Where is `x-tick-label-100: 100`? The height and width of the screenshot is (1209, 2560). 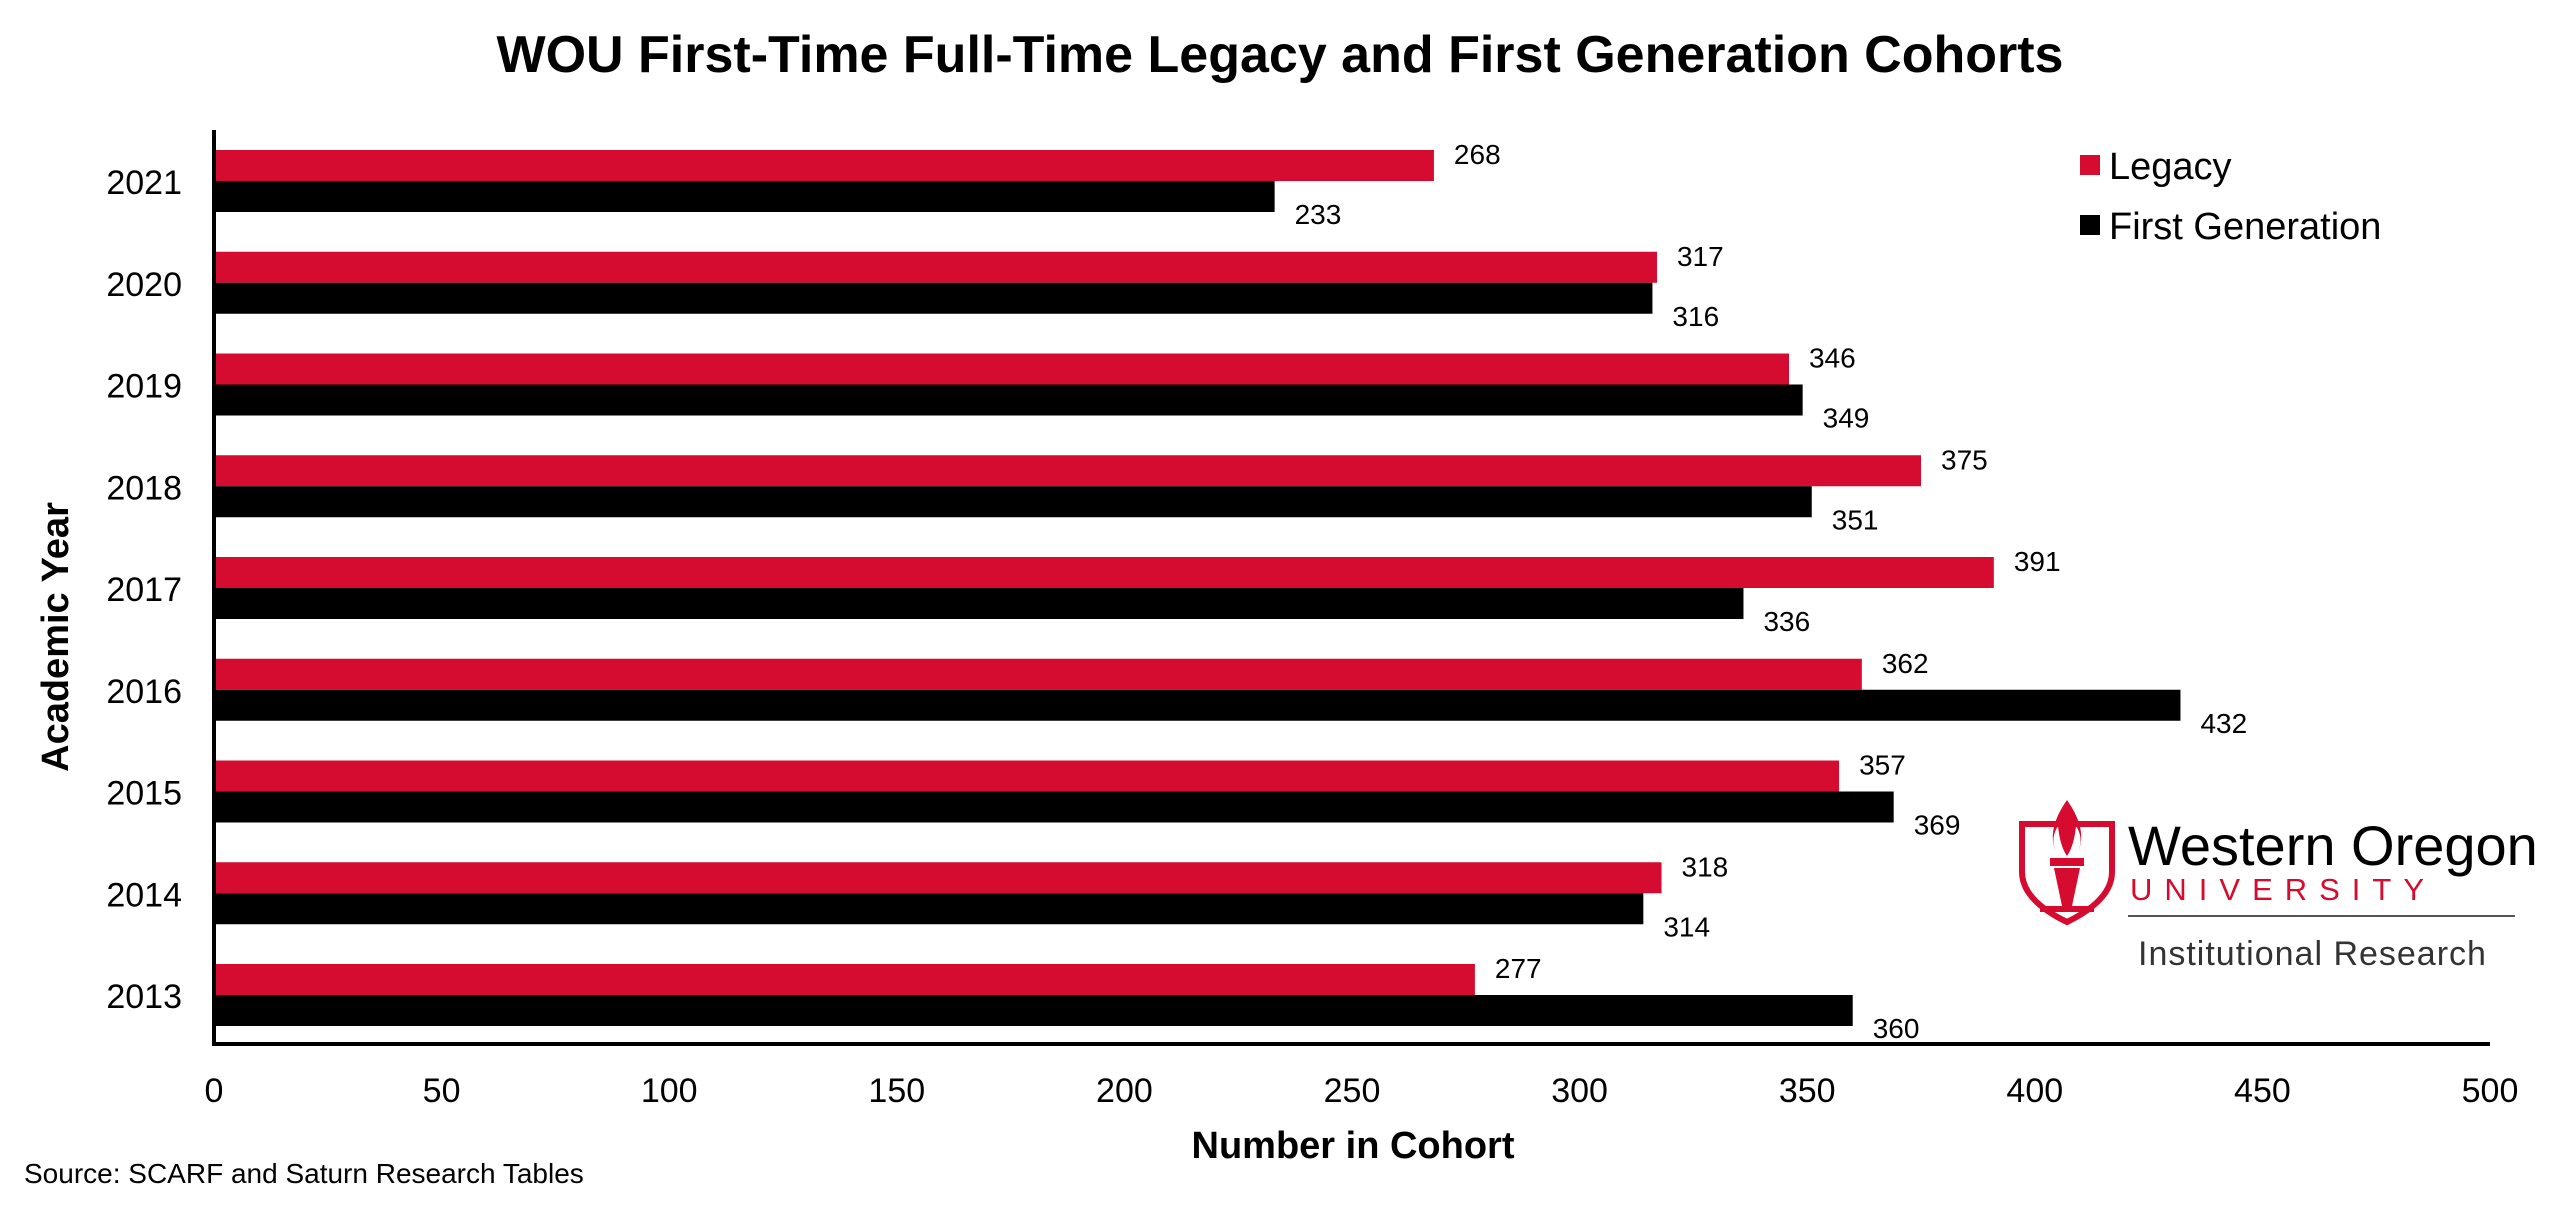 x-tick-label-100: 100 is located at coordinates (669, 1091).